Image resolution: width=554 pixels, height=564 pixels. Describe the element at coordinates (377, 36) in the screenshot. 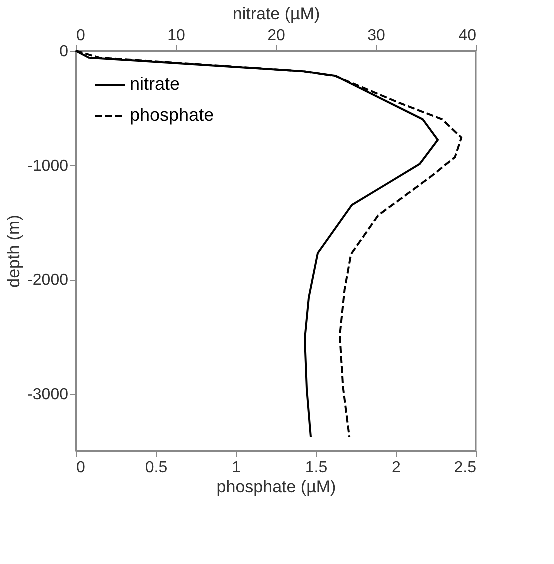

I see `x2-tick-label: 30` at that location.